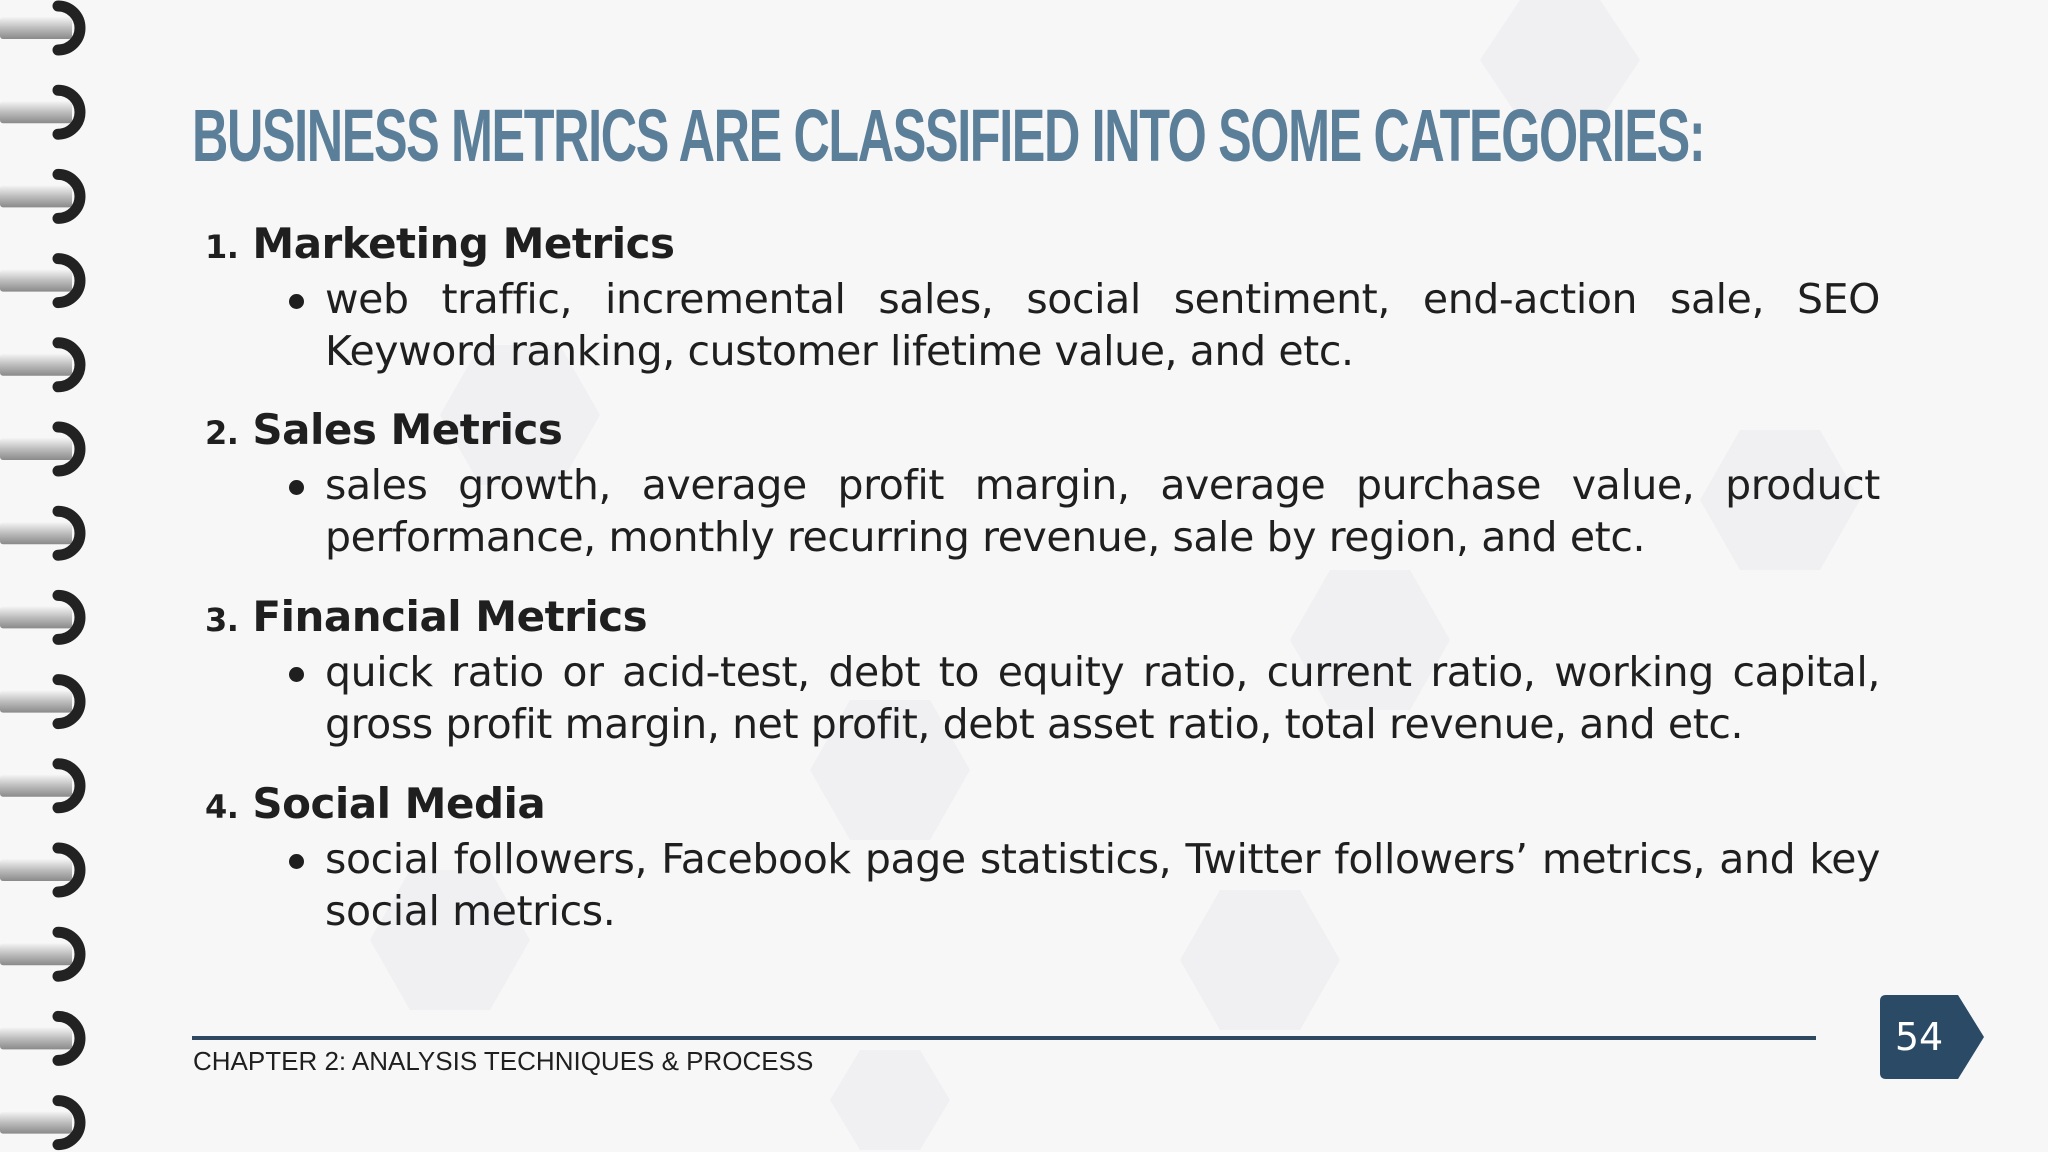 Image resolution: width=2048 pixels, height=1152 pixels. I want to click on category-title: Sales Metrics, so click(407, 429).